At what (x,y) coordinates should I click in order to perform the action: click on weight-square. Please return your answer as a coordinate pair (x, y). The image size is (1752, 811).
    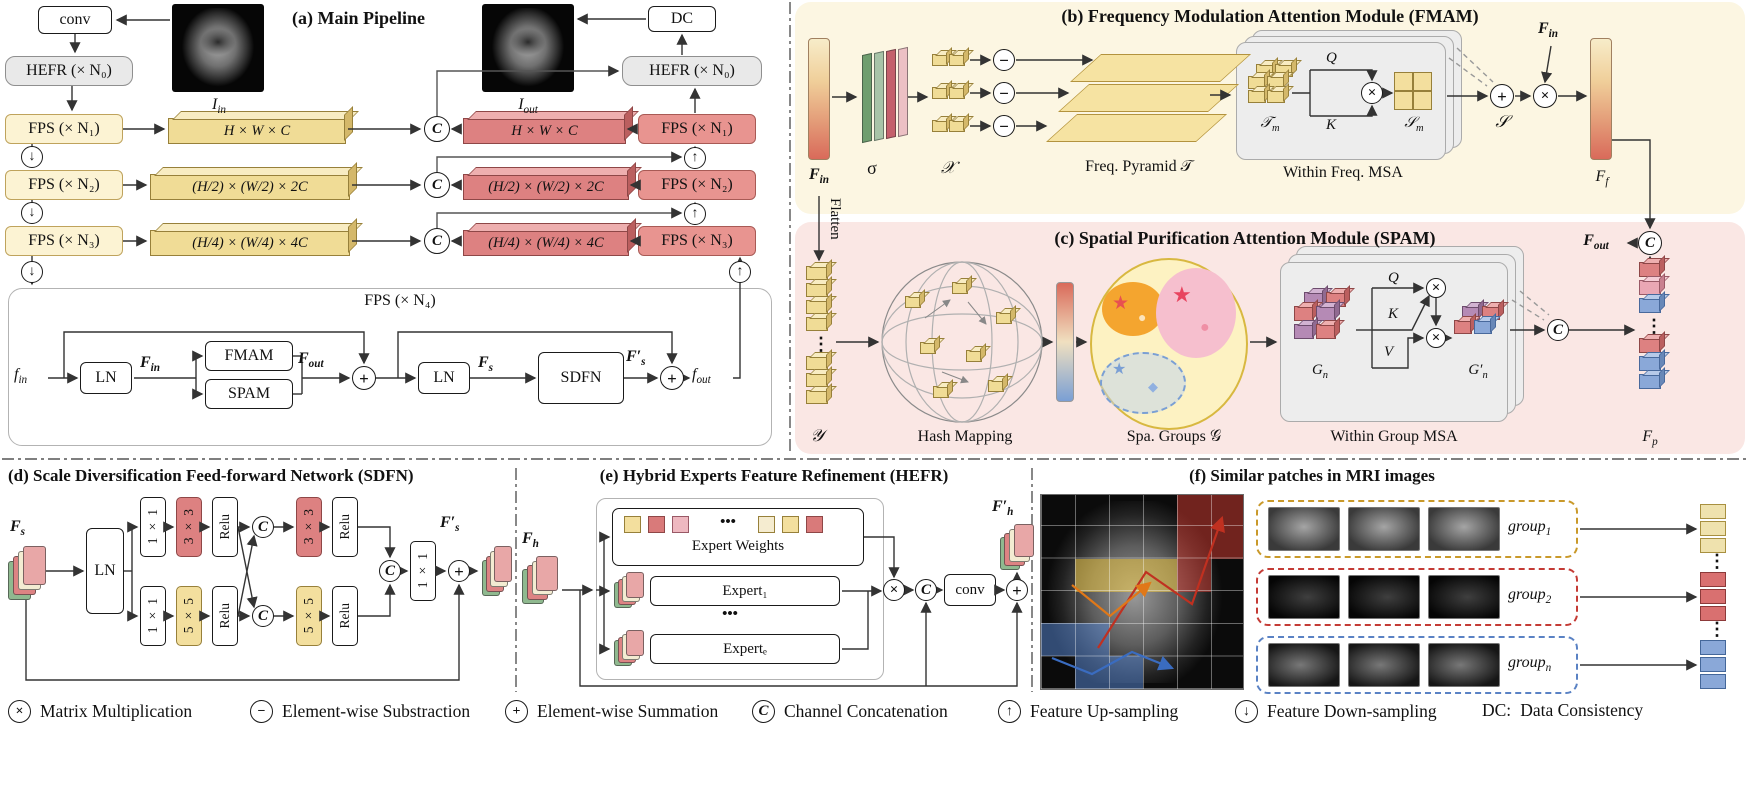
    Looking at the image, I should click on (656, 524).